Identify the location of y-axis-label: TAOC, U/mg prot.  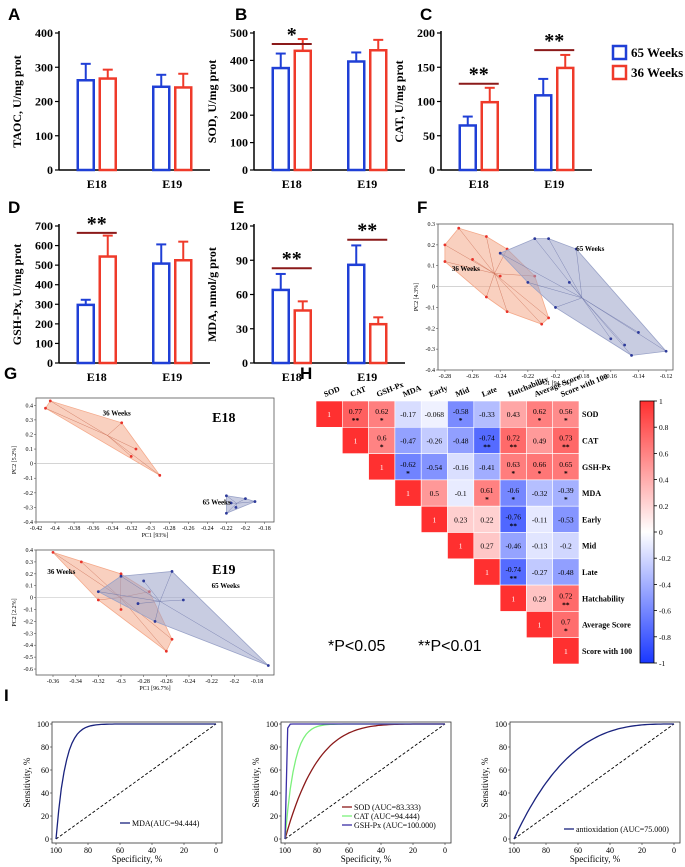
(17, 101).